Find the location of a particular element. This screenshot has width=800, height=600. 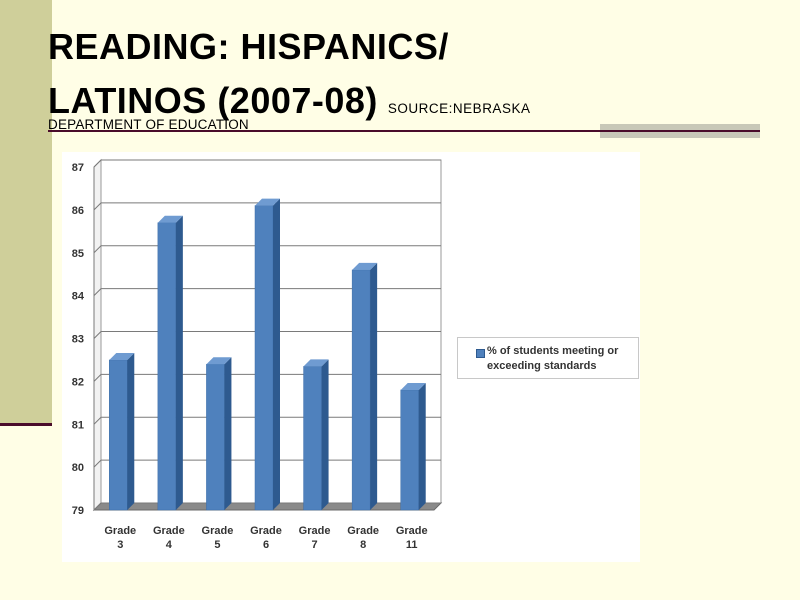

left-decor-bar is located at coordinates (26, 212).